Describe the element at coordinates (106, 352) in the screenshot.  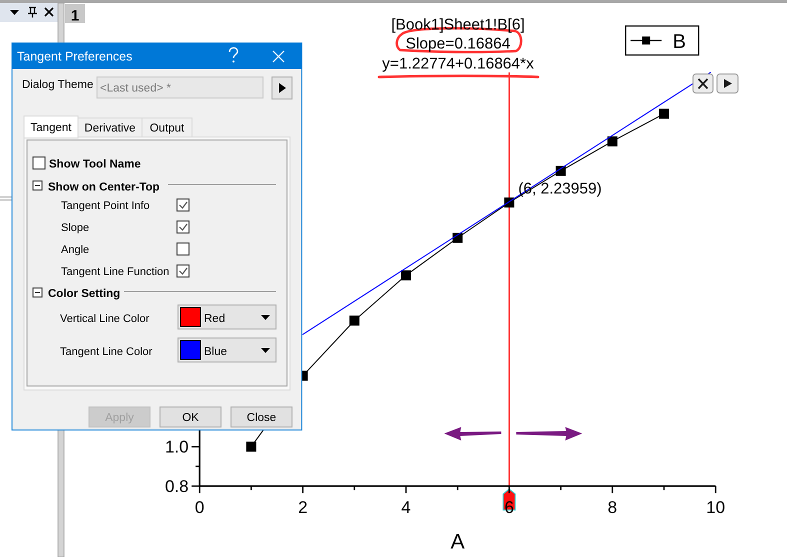
I see `text: Tangent Line Color` at that location.